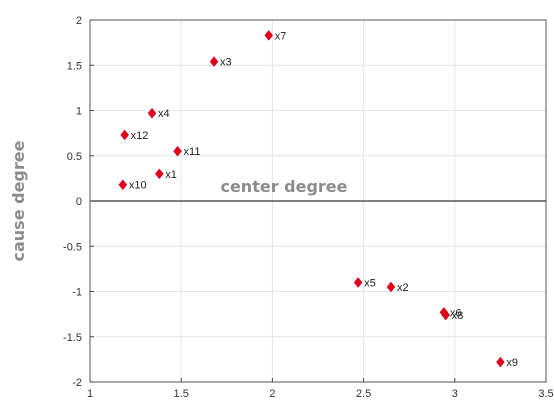  What do you see at coordinates (192, 152) in the screenshot?
I see `data-point-label: x11` at bounding box center [192, 152].